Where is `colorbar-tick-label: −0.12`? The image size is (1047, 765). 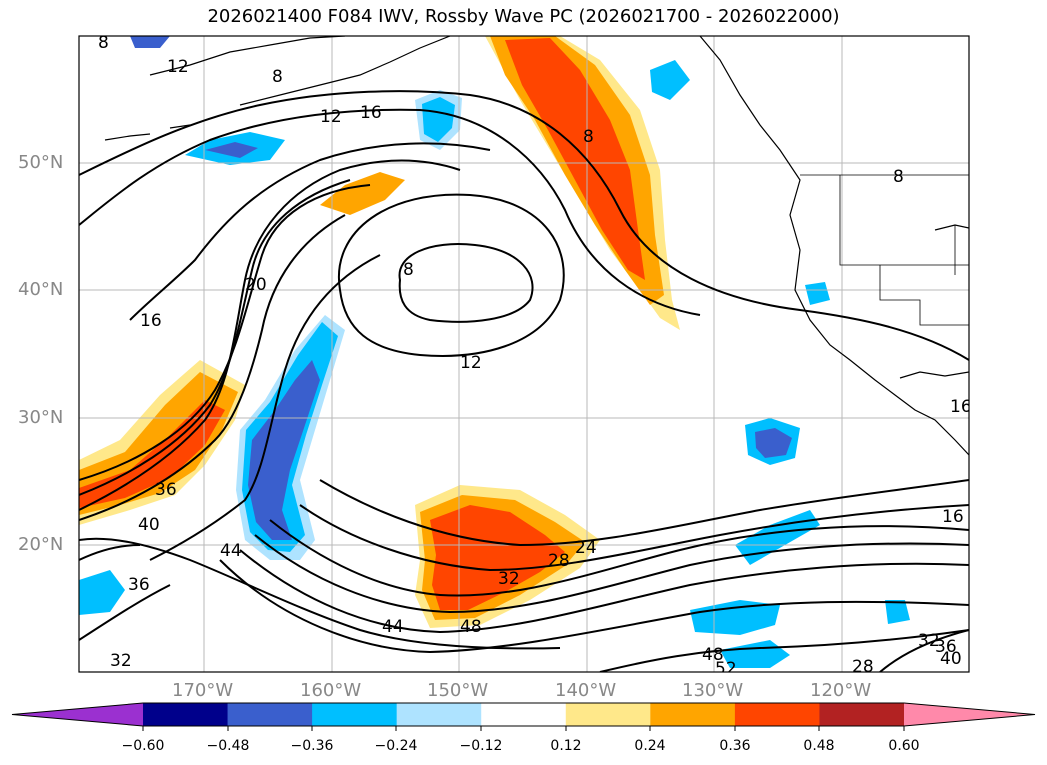 colorbar-tick-label: −0.12 is located at coordinates (481, 746).